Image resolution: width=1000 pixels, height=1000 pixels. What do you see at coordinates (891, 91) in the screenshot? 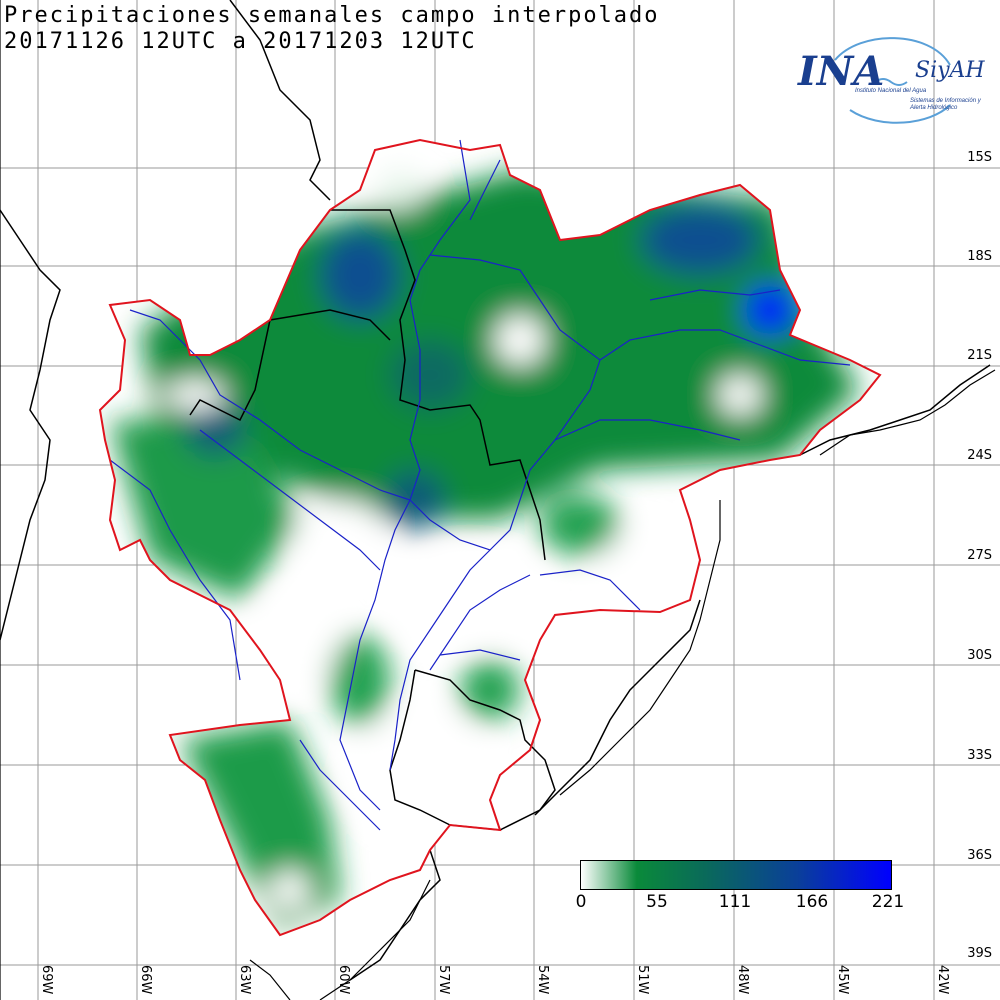
I see `logo-institute-text: Instituto Nacional del Agua` at bounding box center [891, 91].